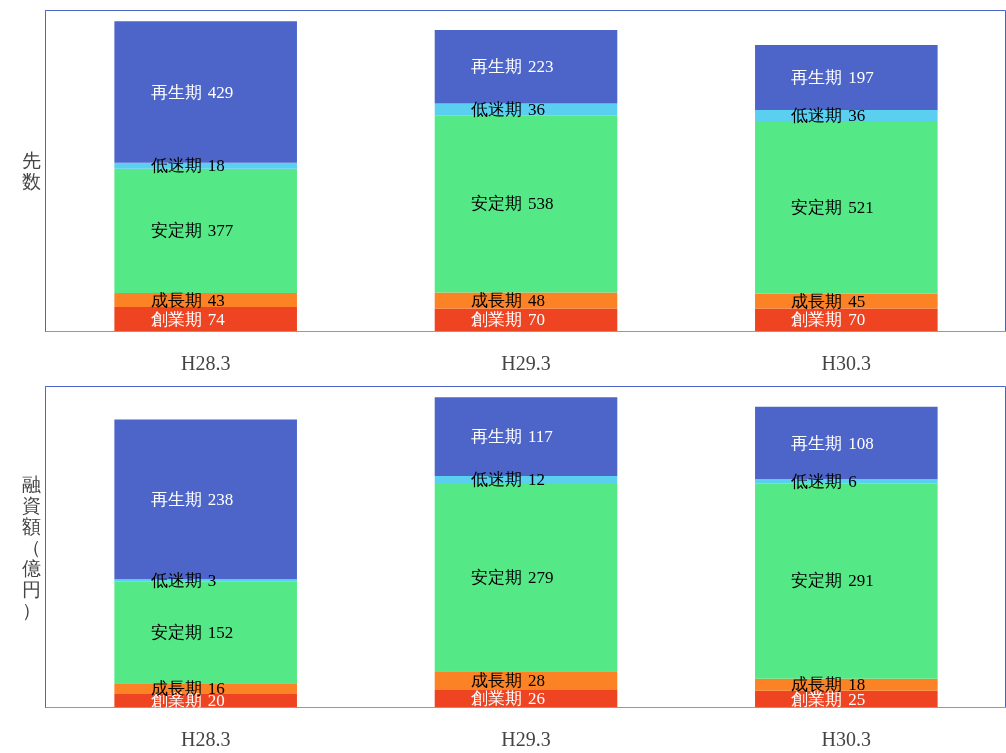 The image size is (1006, 753). What do you see at coordinates (31, 171) in the screenshot?
I see `y-axis-title: 先数` at bounding box center [31, 171].